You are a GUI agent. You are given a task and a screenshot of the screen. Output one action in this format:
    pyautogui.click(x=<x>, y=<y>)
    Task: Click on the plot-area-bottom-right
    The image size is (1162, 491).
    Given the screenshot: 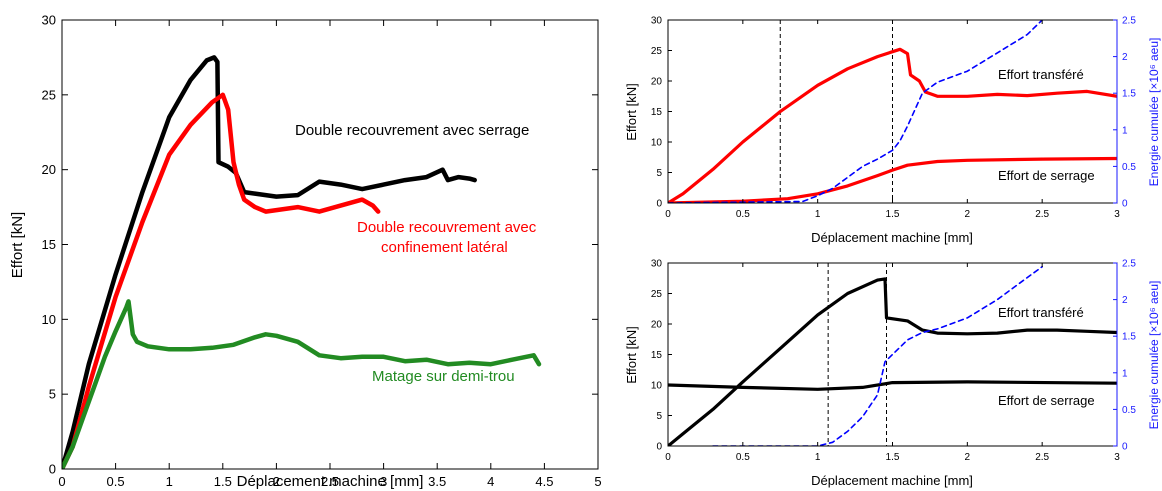 What is the action you would take?
    pyautogui.click(x=892, y=354)
    